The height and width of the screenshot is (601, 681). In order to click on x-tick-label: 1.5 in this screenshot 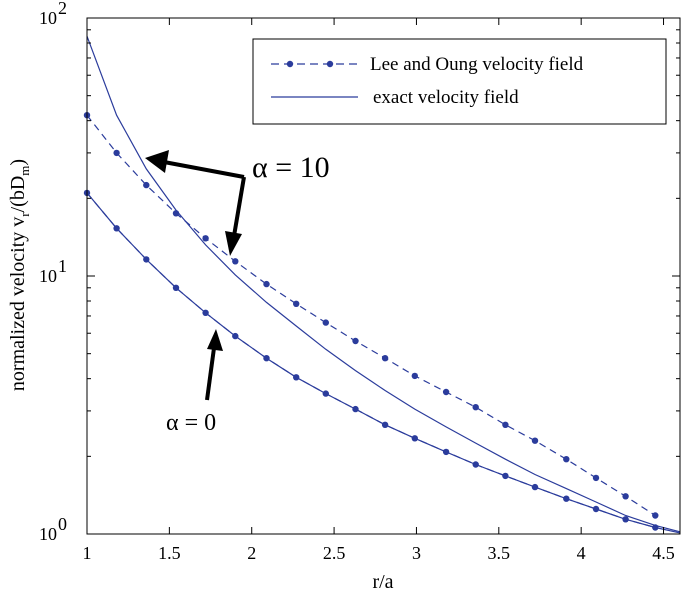, I will do `click(169, 553)`.